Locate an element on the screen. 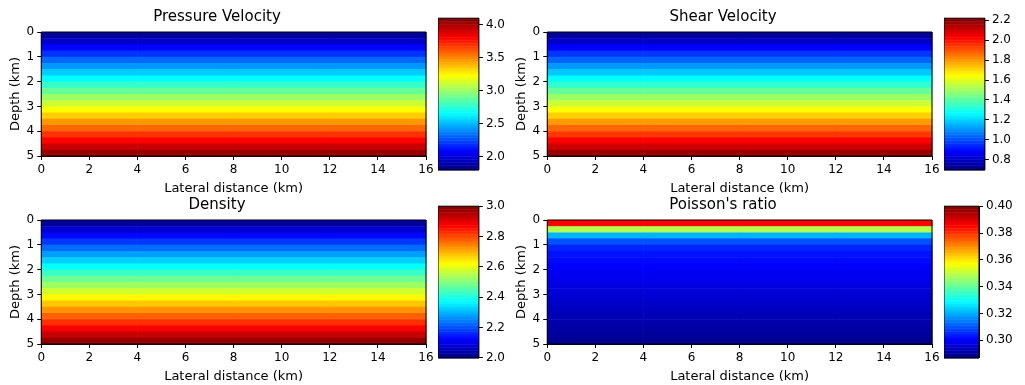 This screenshot has height=385, width=1025. color-bar-label: 0.30 is located at coordinates (999, 339).